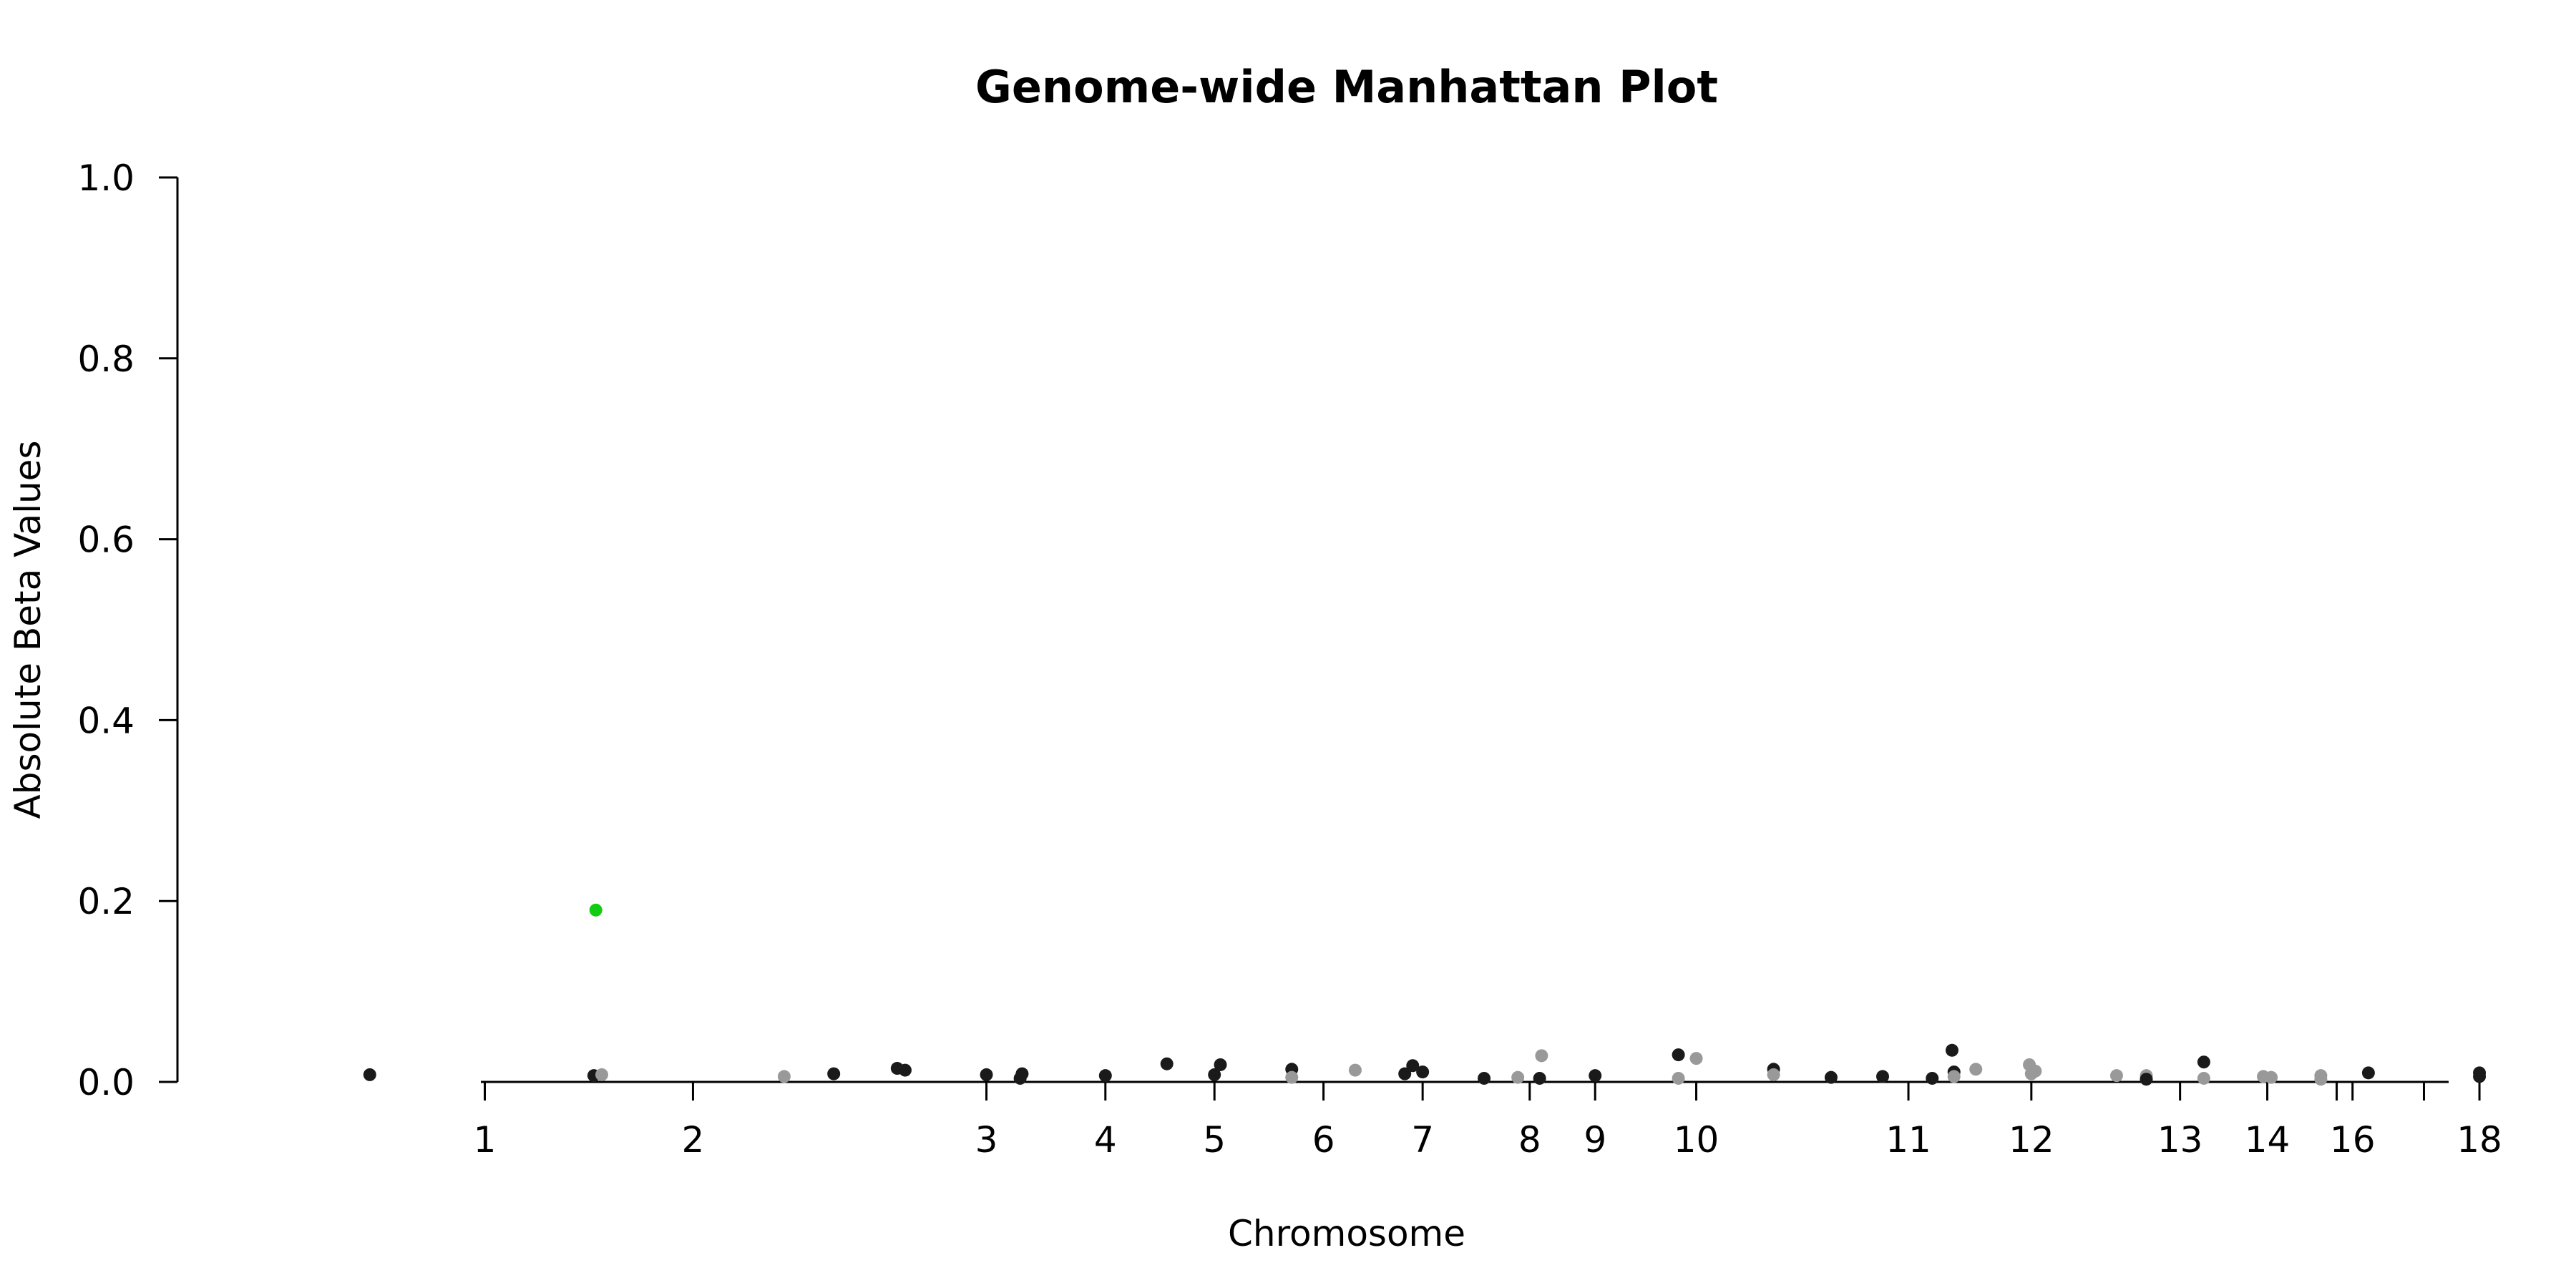  I want to click on x-tick-label: 7, so click(1422, 1140).